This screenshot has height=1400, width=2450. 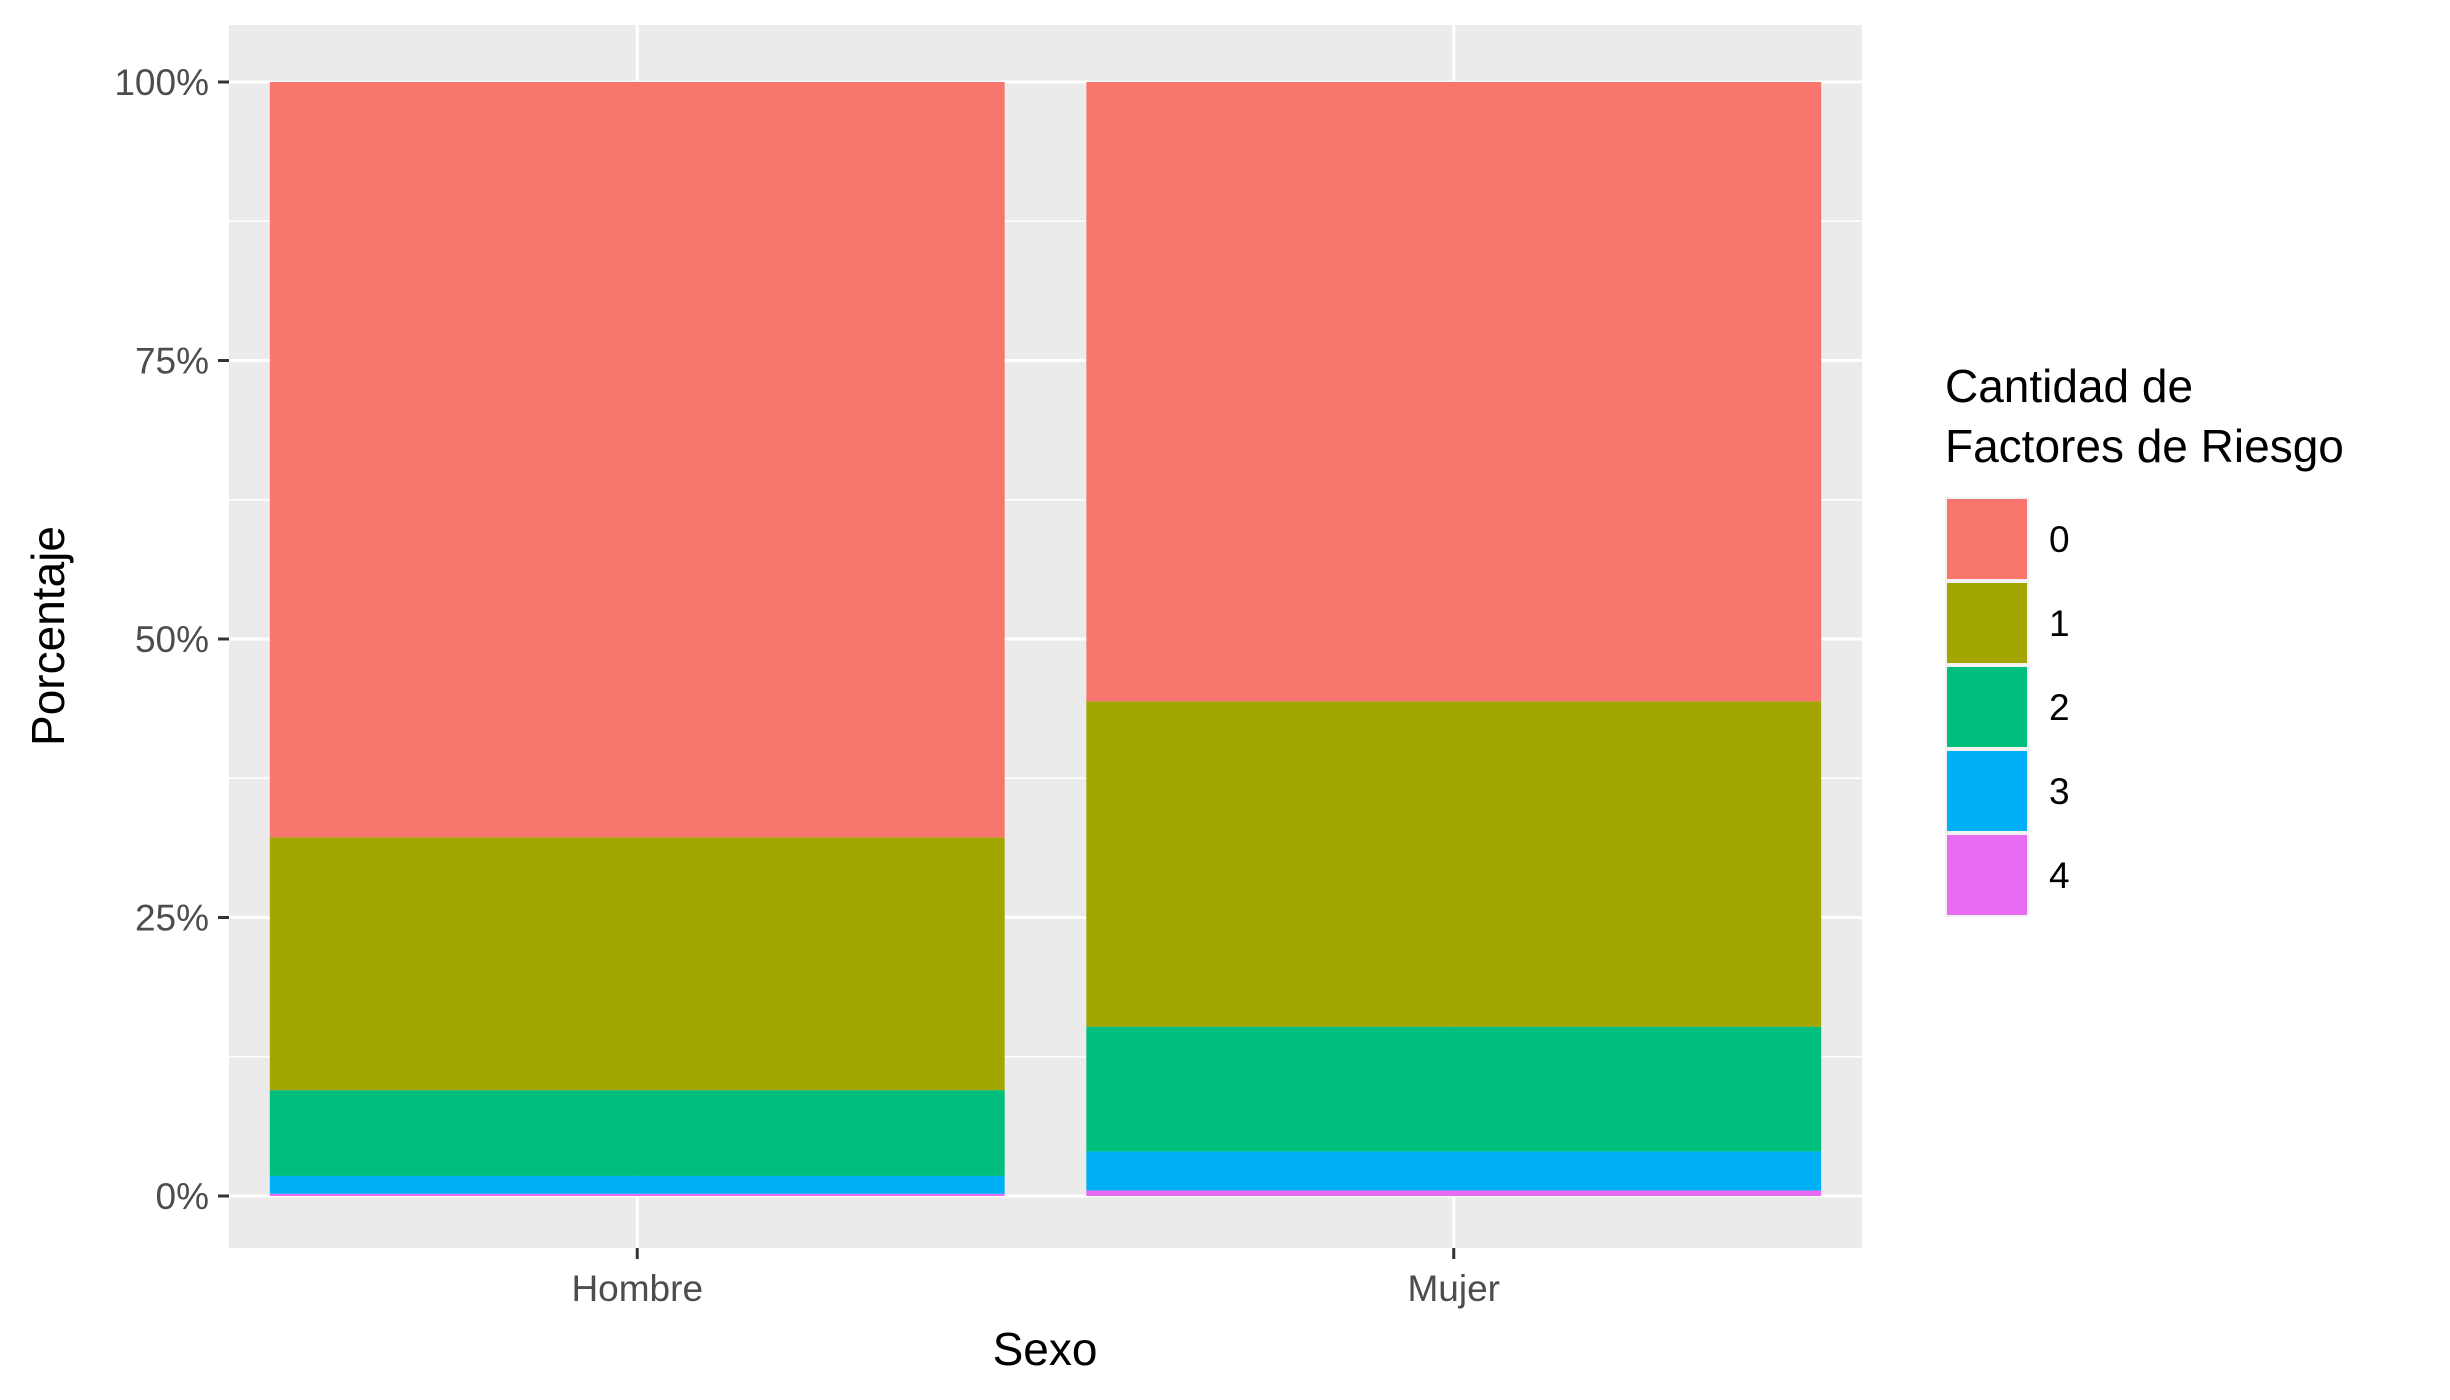 I want to click on x-tick-label-hombre: Hombre, so click(x=637, y=1288).